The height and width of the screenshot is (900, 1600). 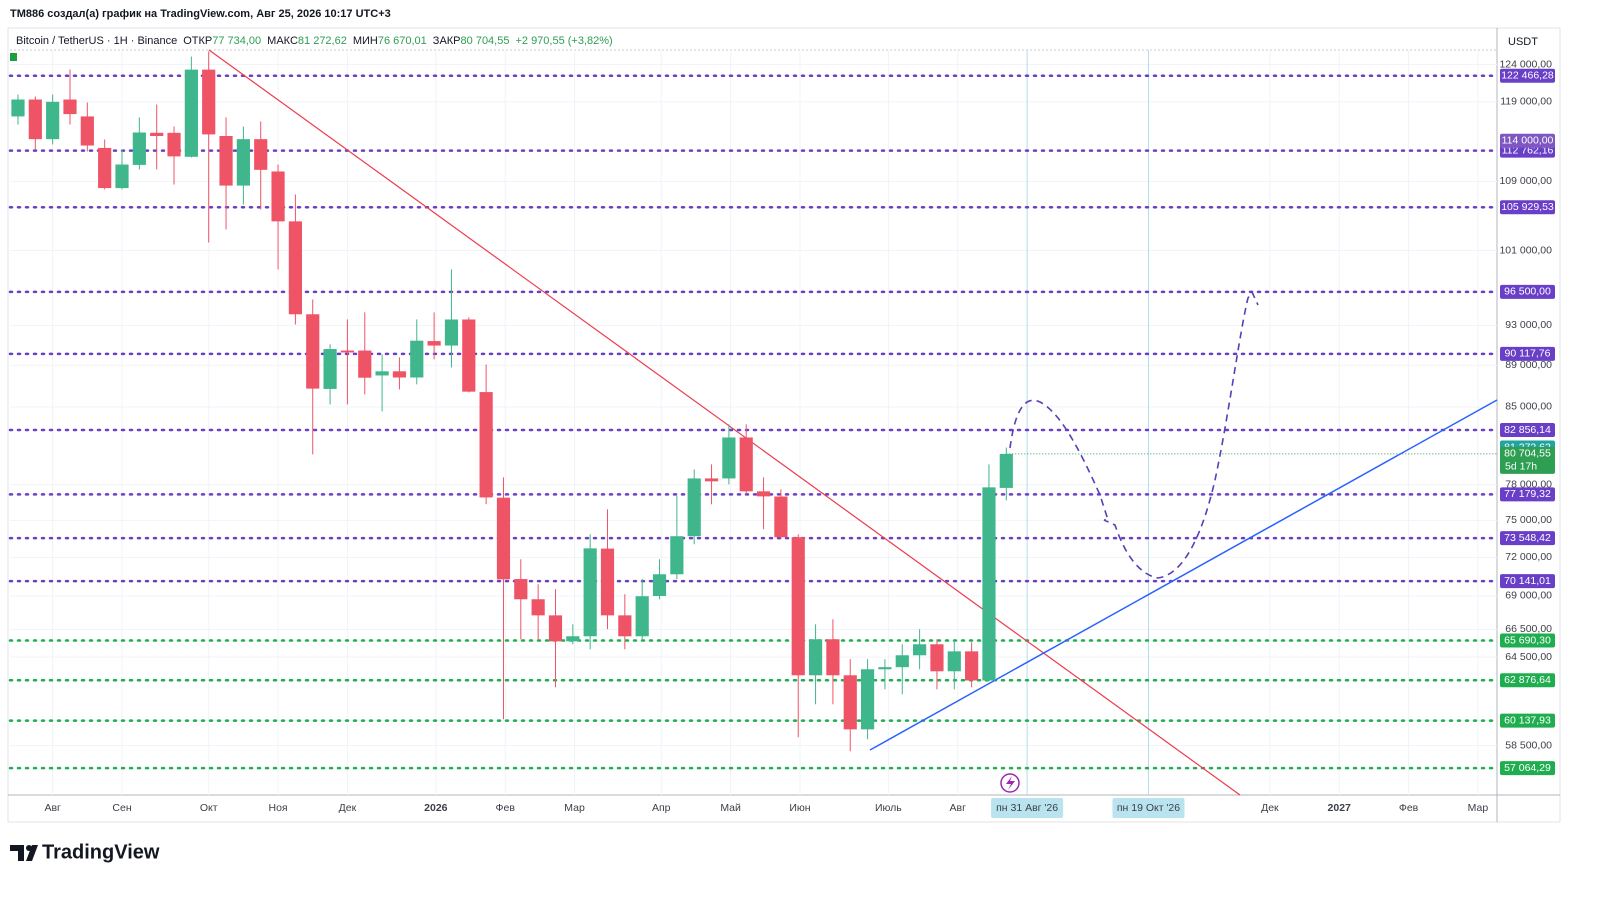 What do you see at coordinates (101, 852) in the screenshot?
I see `logo: TradingView` at bounding box center [101, 852].